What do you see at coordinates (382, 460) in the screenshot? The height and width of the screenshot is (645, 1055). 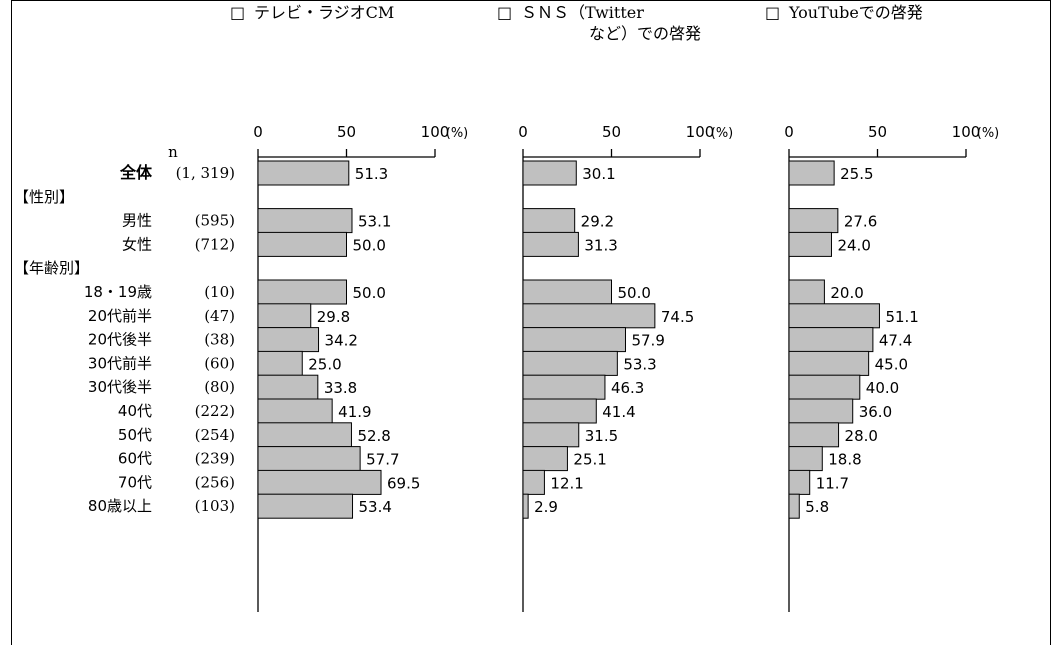 I see `data-label: 57.7` at bounding box center [382, 460].